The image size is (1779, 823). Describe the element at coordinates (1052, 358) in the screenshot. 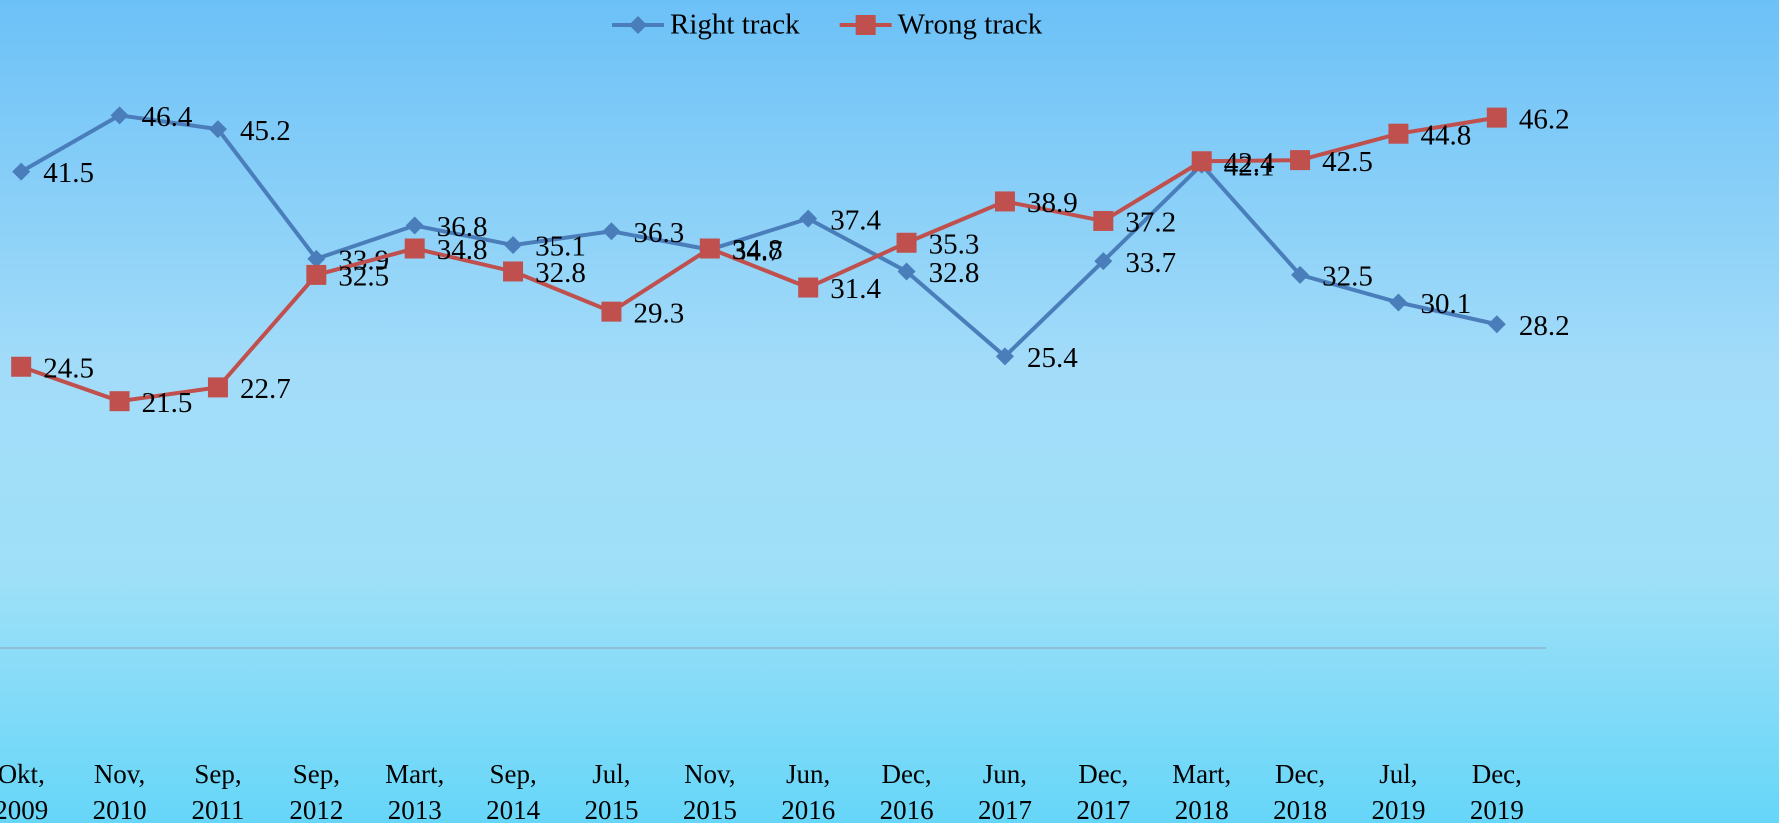

I see `data-label: 25.4` at that location.